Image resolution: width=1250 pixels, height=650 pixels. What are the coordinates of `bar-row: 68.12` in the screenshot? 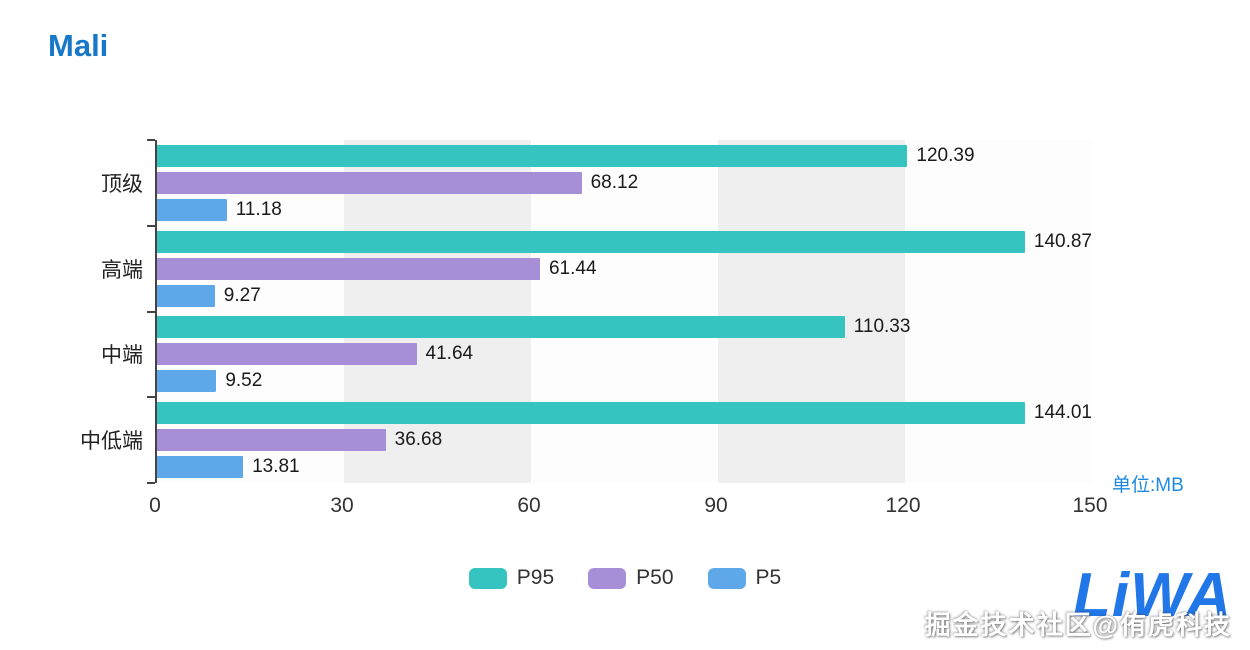 It's located at (624, 182).